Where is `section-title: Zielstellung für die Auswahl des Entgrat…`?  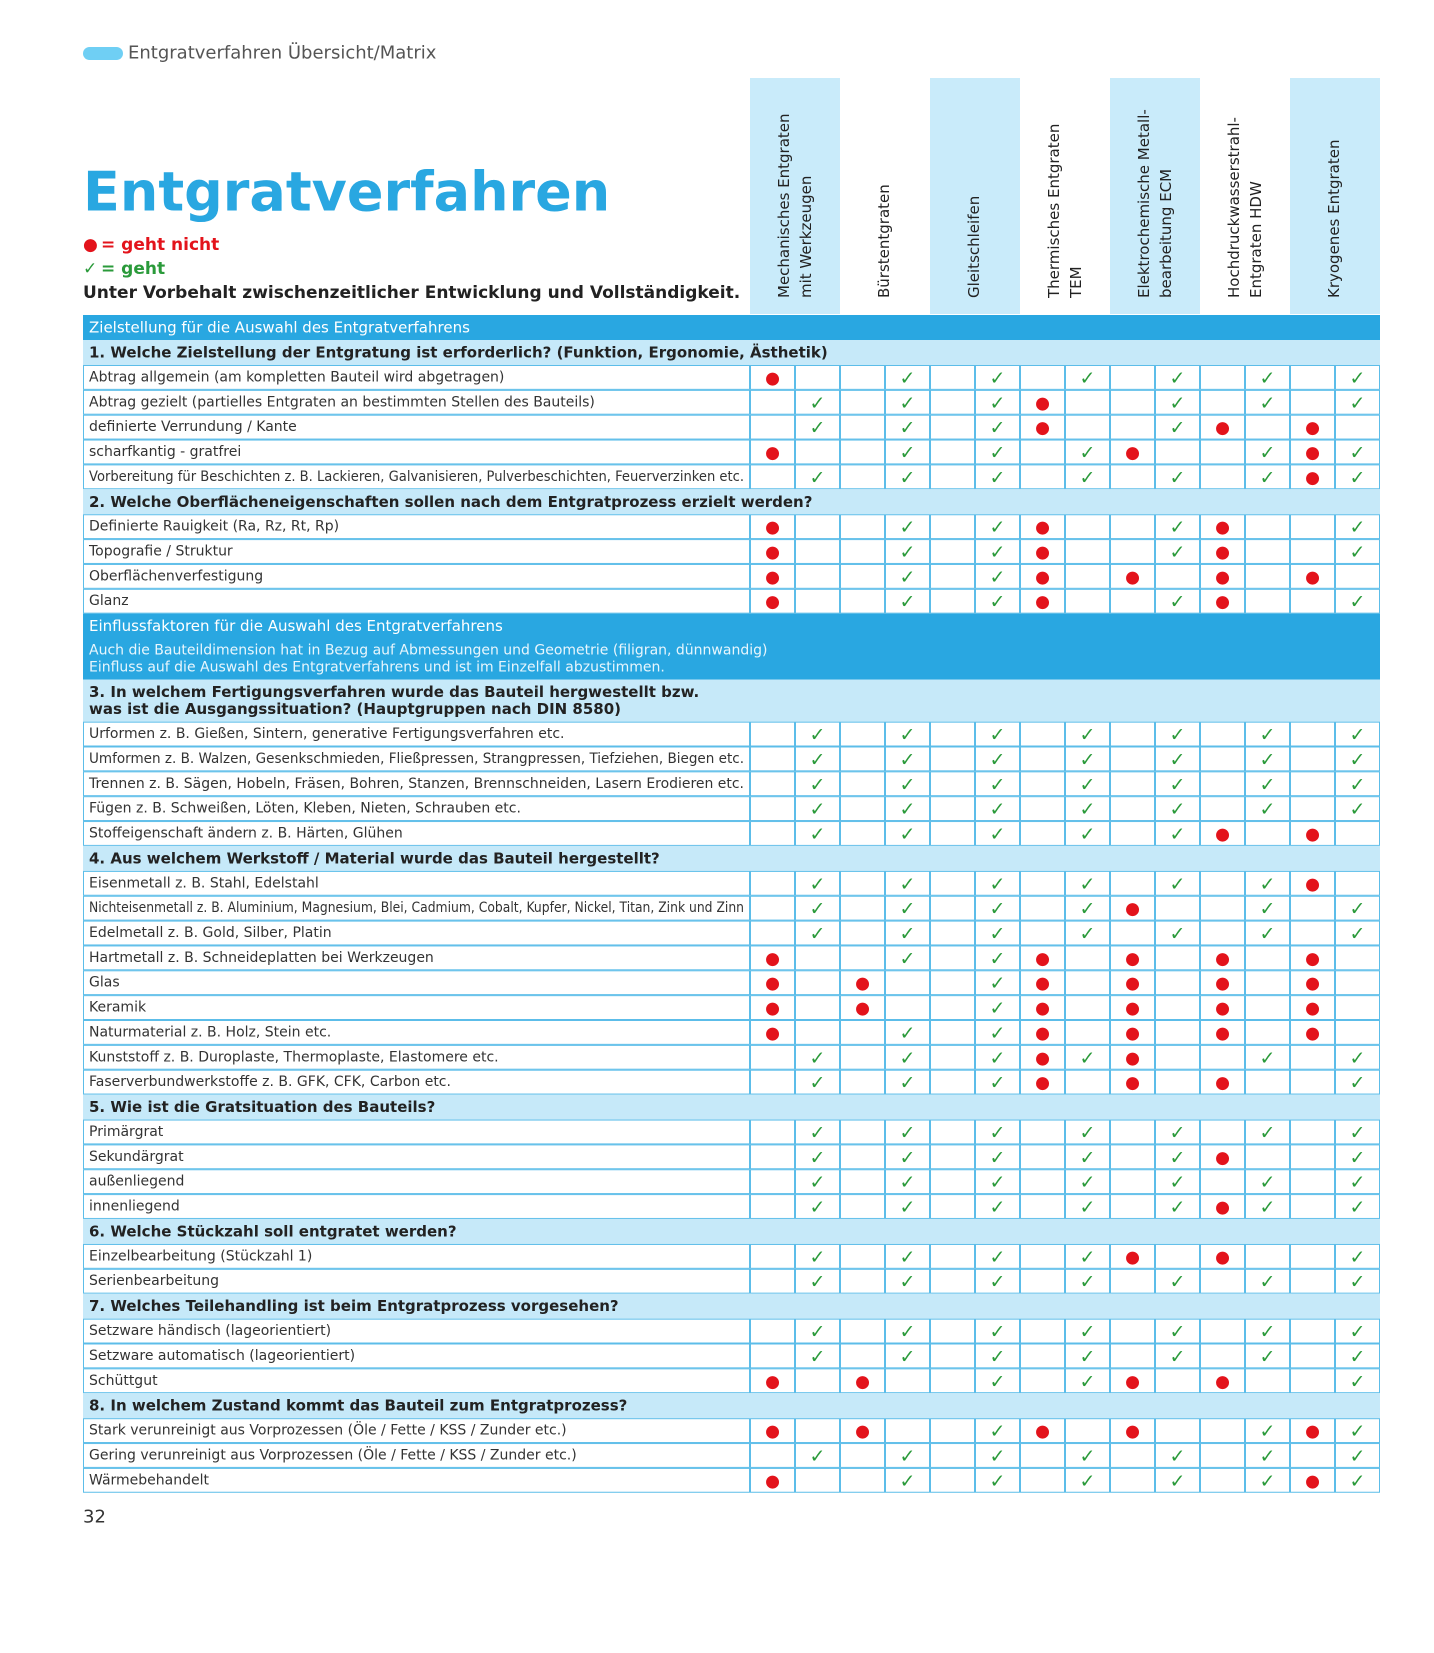
section-title: Zielstellung für die Auswahl des Entgrat… is located at coordinates (279, 328).